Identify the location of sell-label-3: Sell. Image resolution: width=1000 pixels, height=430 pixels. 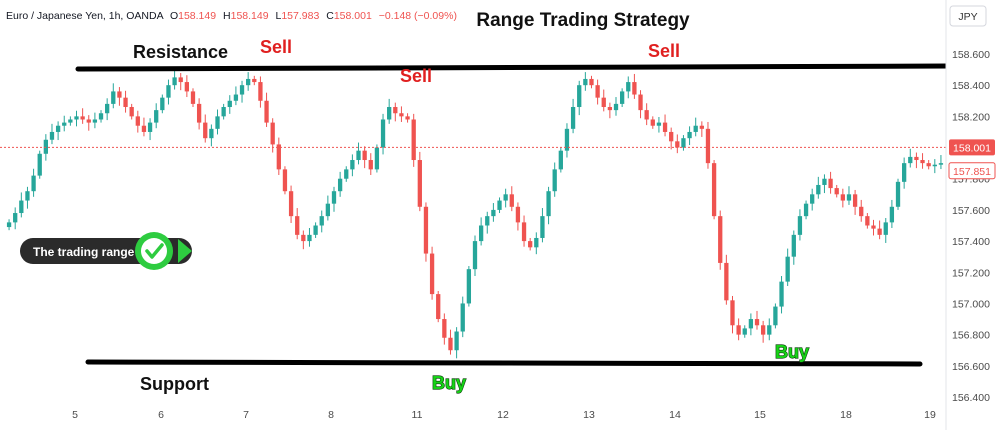
(664, 51).